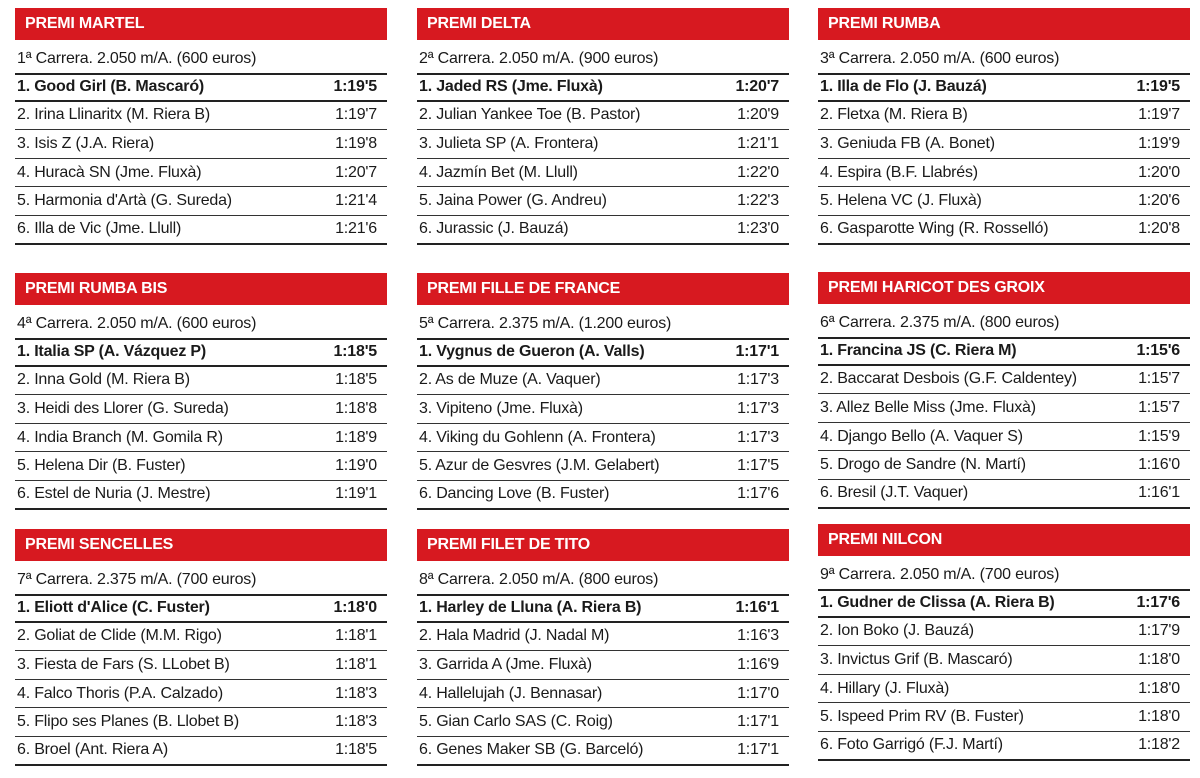  What do you see at coordinates (501, 408) in the screenshot?
I see `horse-name: 3. Vipiteno (Jme. Fluxà)` at bounding box center [501, 408].